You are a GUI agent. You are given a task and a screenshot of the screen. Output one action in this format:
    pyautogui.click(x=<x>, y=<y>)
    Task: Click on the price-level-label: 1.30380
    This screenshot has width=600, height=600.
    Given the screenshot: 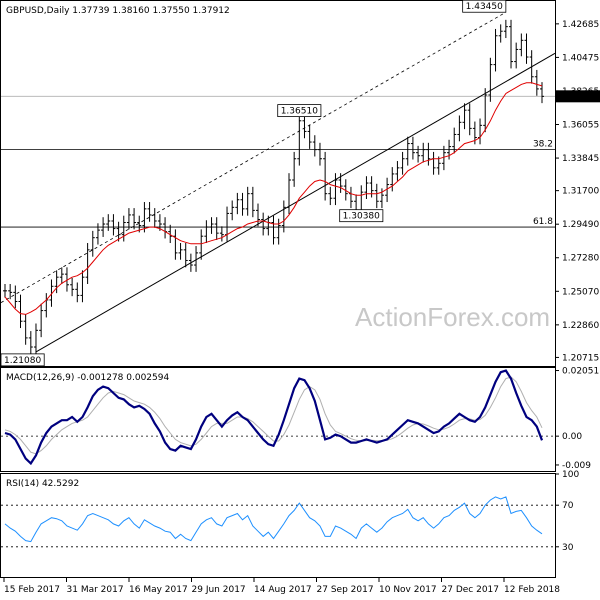 What is the action you would take?
    pyautogui.click(x=361, y=217)
    